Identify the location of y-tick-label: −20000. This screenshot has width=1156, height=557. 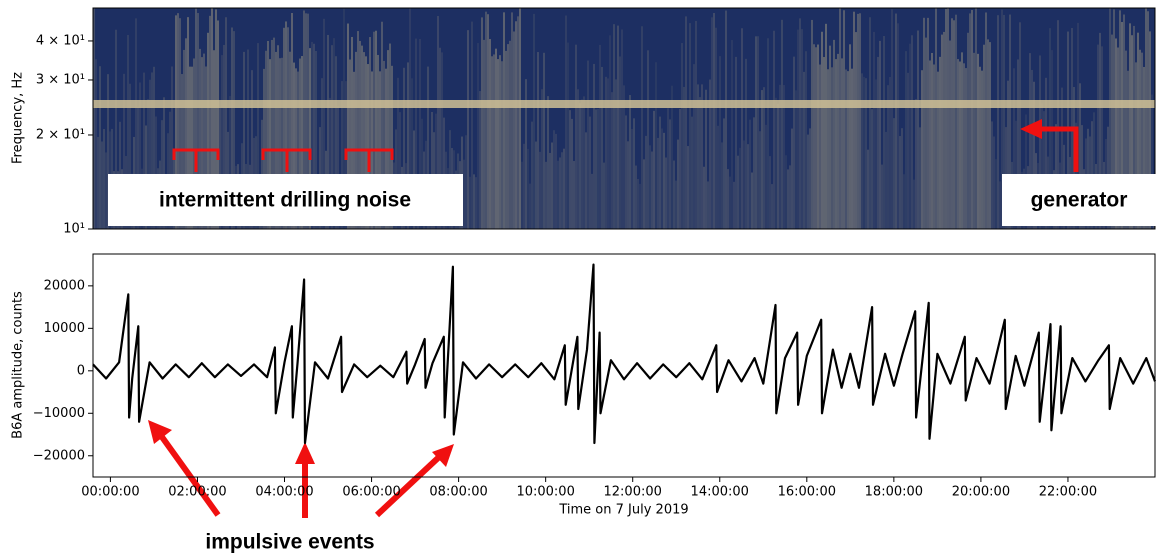
(59, 455).